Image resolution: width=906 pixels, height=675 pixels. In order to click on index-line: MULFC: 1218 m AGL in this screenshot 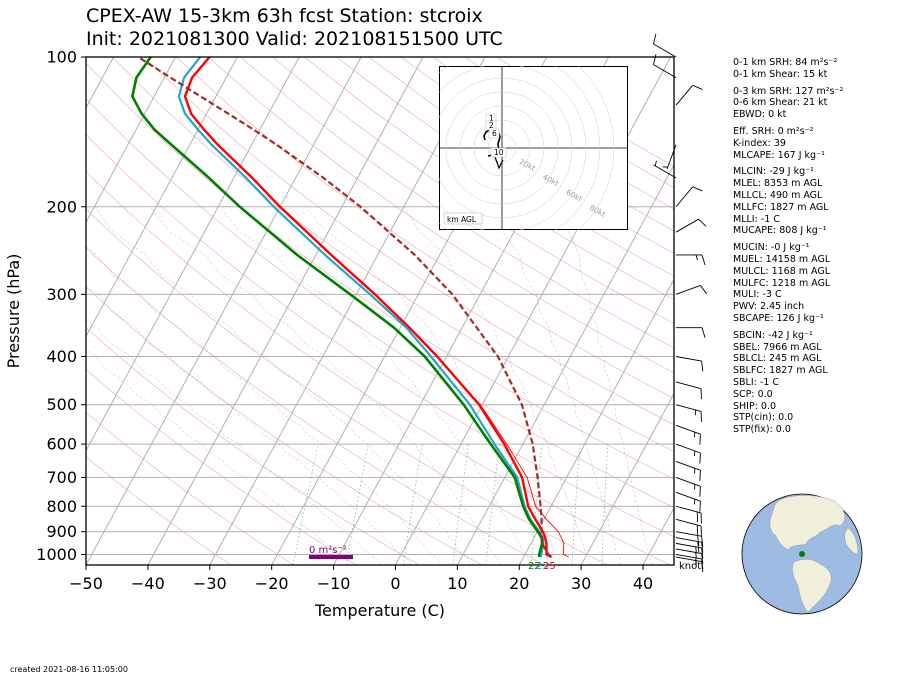, I will do `click(782, 283)`.